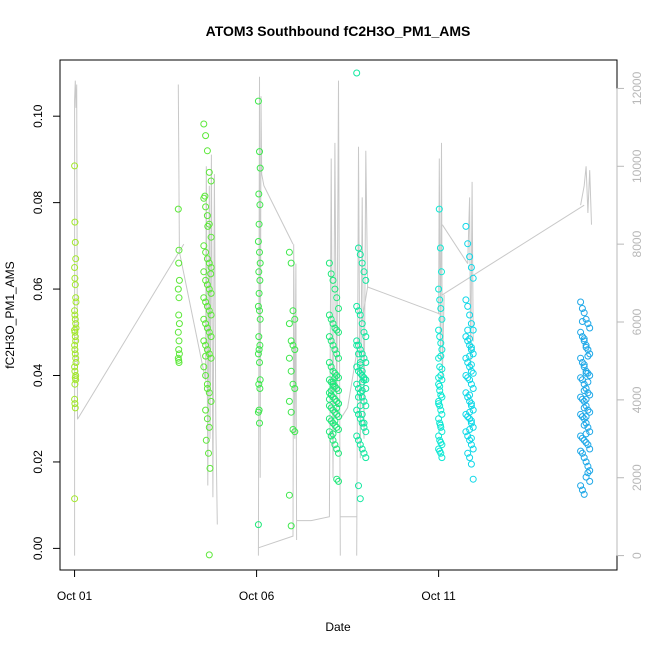  What do you see at coordinates (10, 314) in the screenshot?
I see `y-axis-label: fC2H3O_PM1_AMS` at bounding box center [10, 314].